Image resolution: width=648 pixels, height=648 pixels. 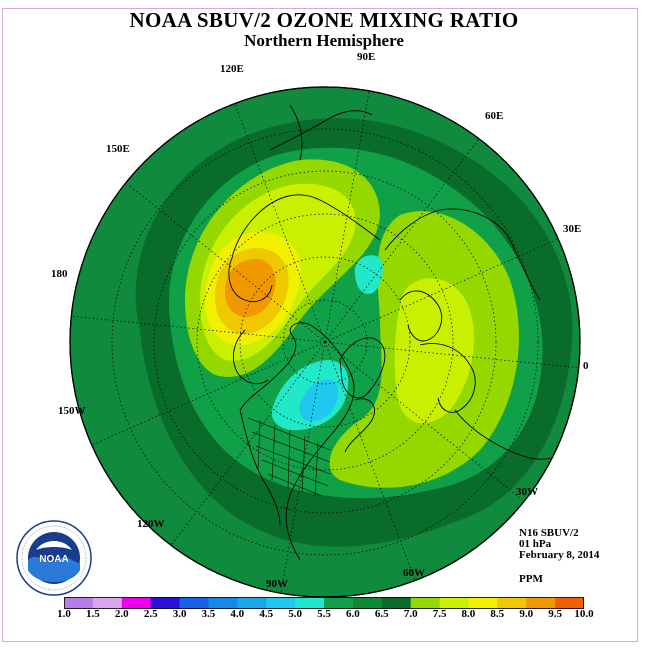 I want to click on colorbar-tick-label: 7.5, so click(x=439, y=614).